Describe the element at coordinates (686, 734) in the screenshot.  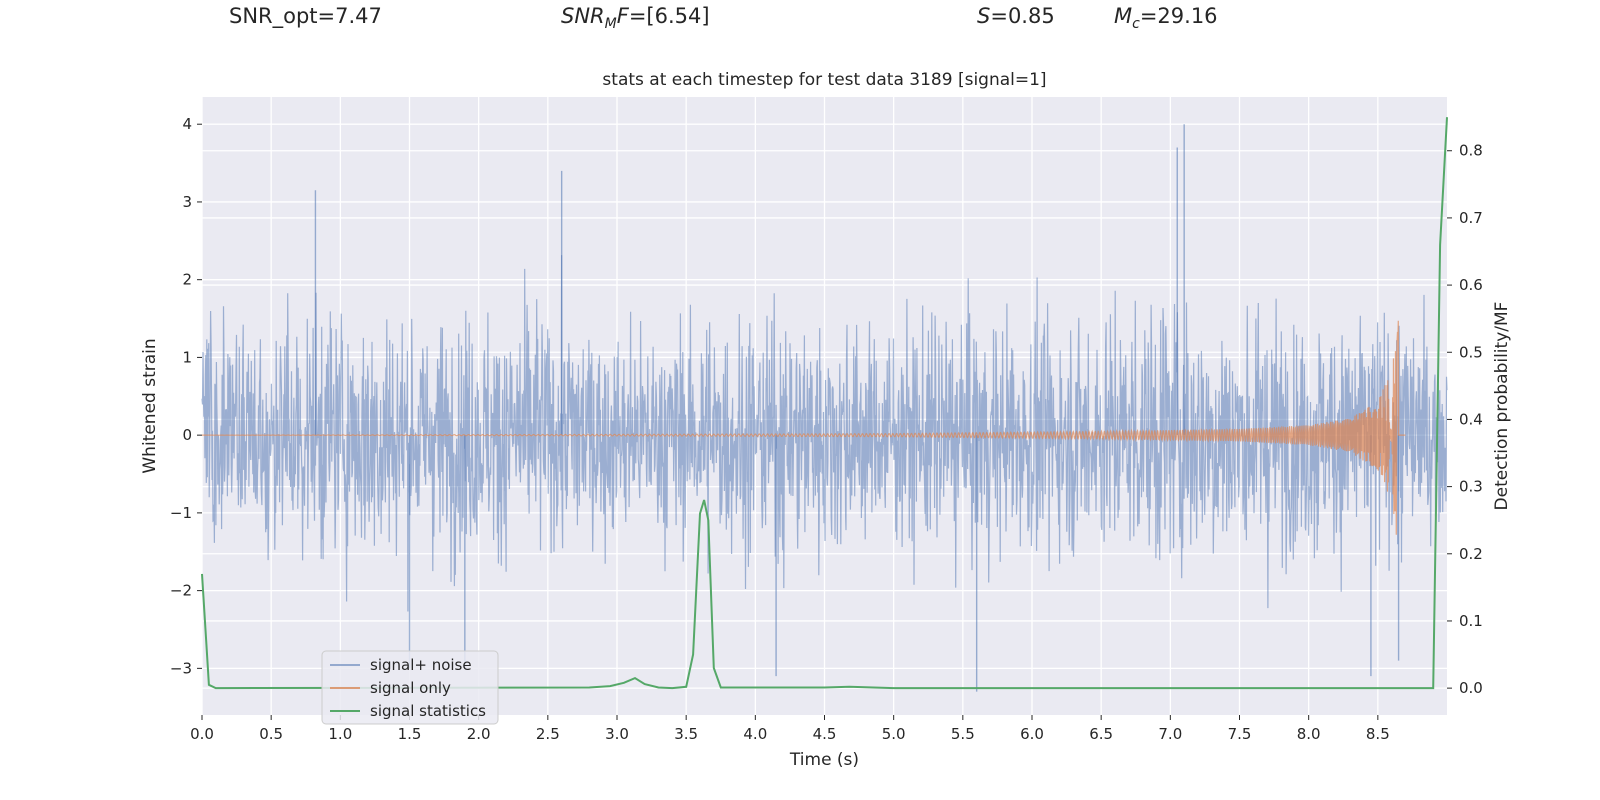
I see `x-tick-label: 3.5` at that location.